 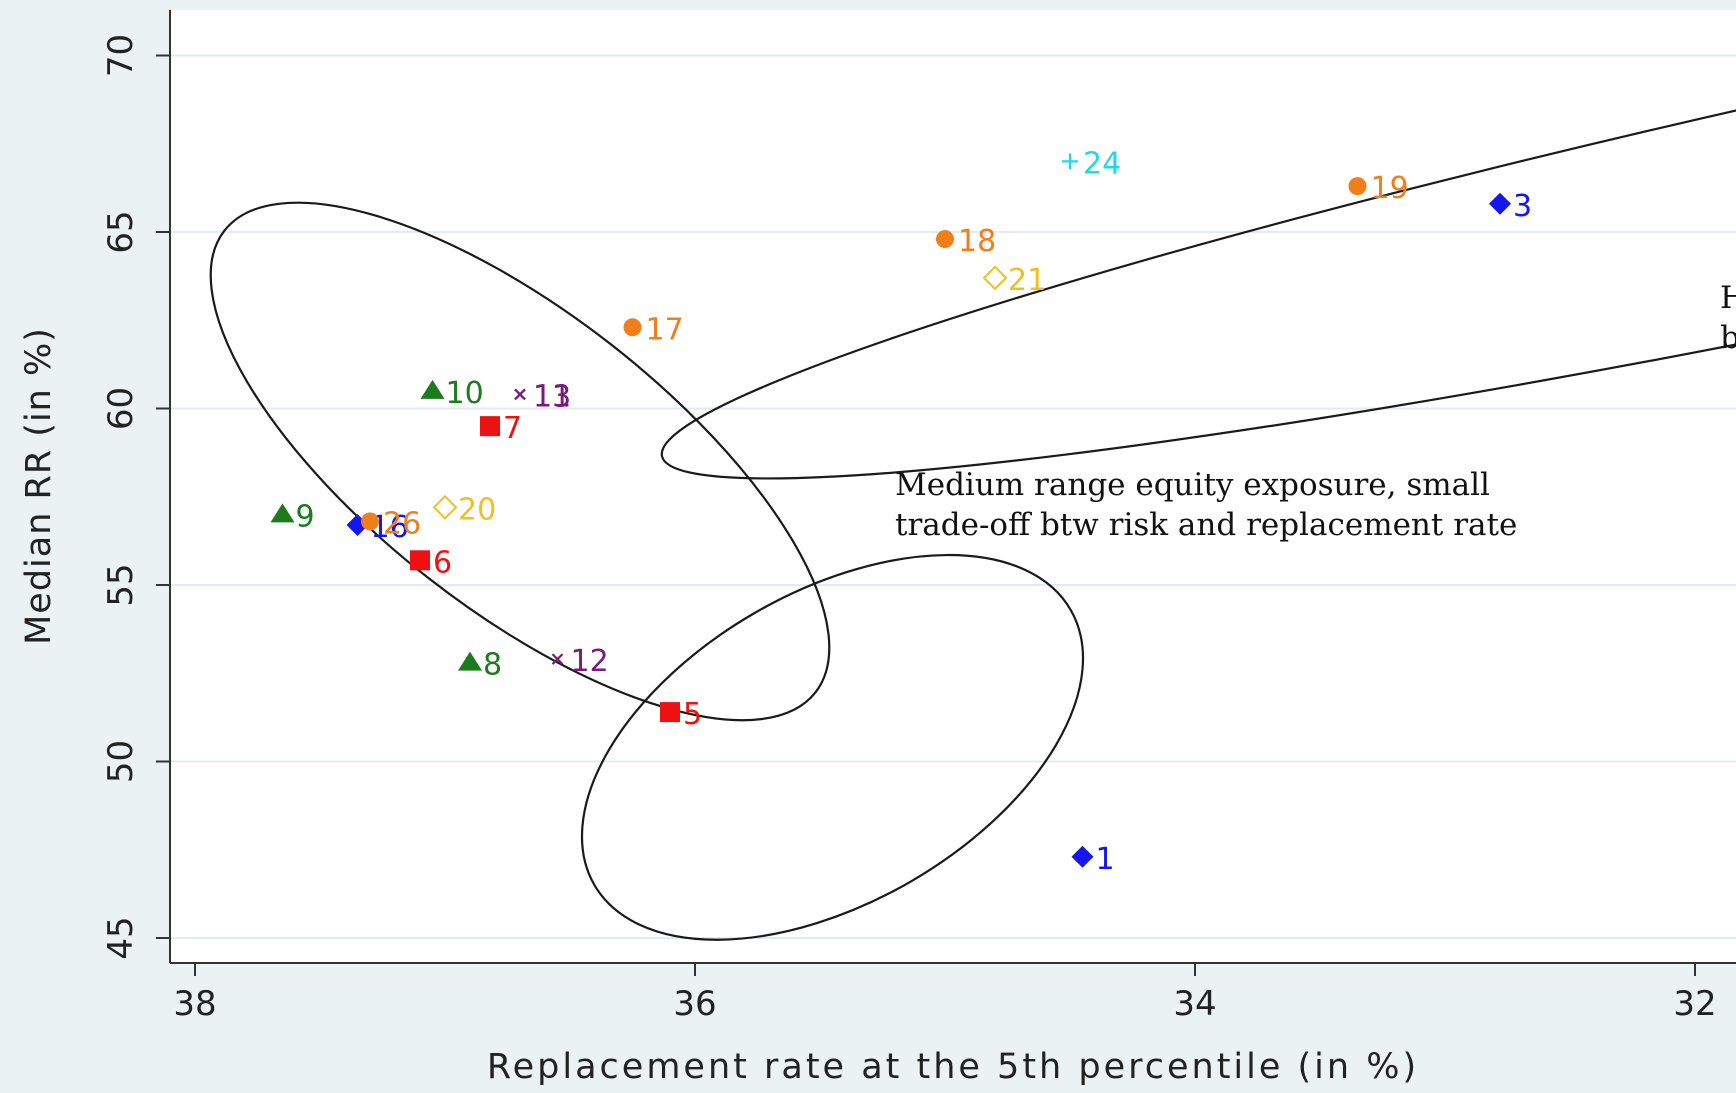 I want to click on point-1-0-label: 1, so click(x=1105, y=859).